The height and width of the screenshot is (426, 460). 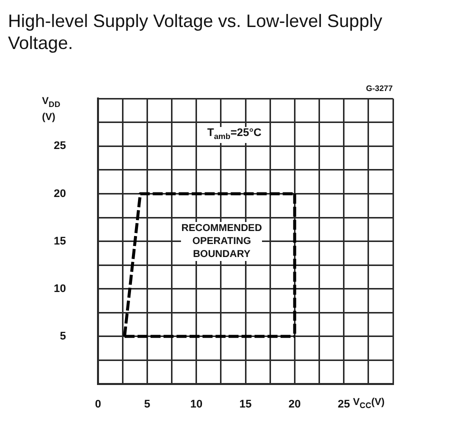 What do you see at coordinates (51, 109) in the screenshot?
I see `y-axis-title: V$_{DD}$ (V)` at bounding box center [51, 109].